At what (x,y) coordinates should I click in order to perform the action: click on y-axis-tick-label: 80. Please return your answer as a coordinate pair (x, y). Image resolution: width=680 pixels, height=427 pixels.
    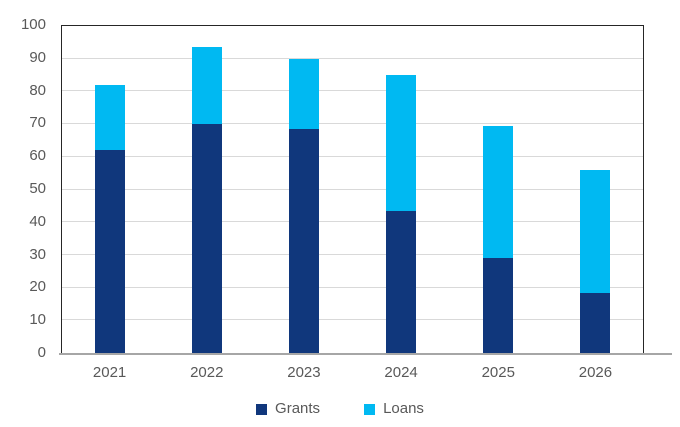
    Looking at the image, I should click on (37, 90).